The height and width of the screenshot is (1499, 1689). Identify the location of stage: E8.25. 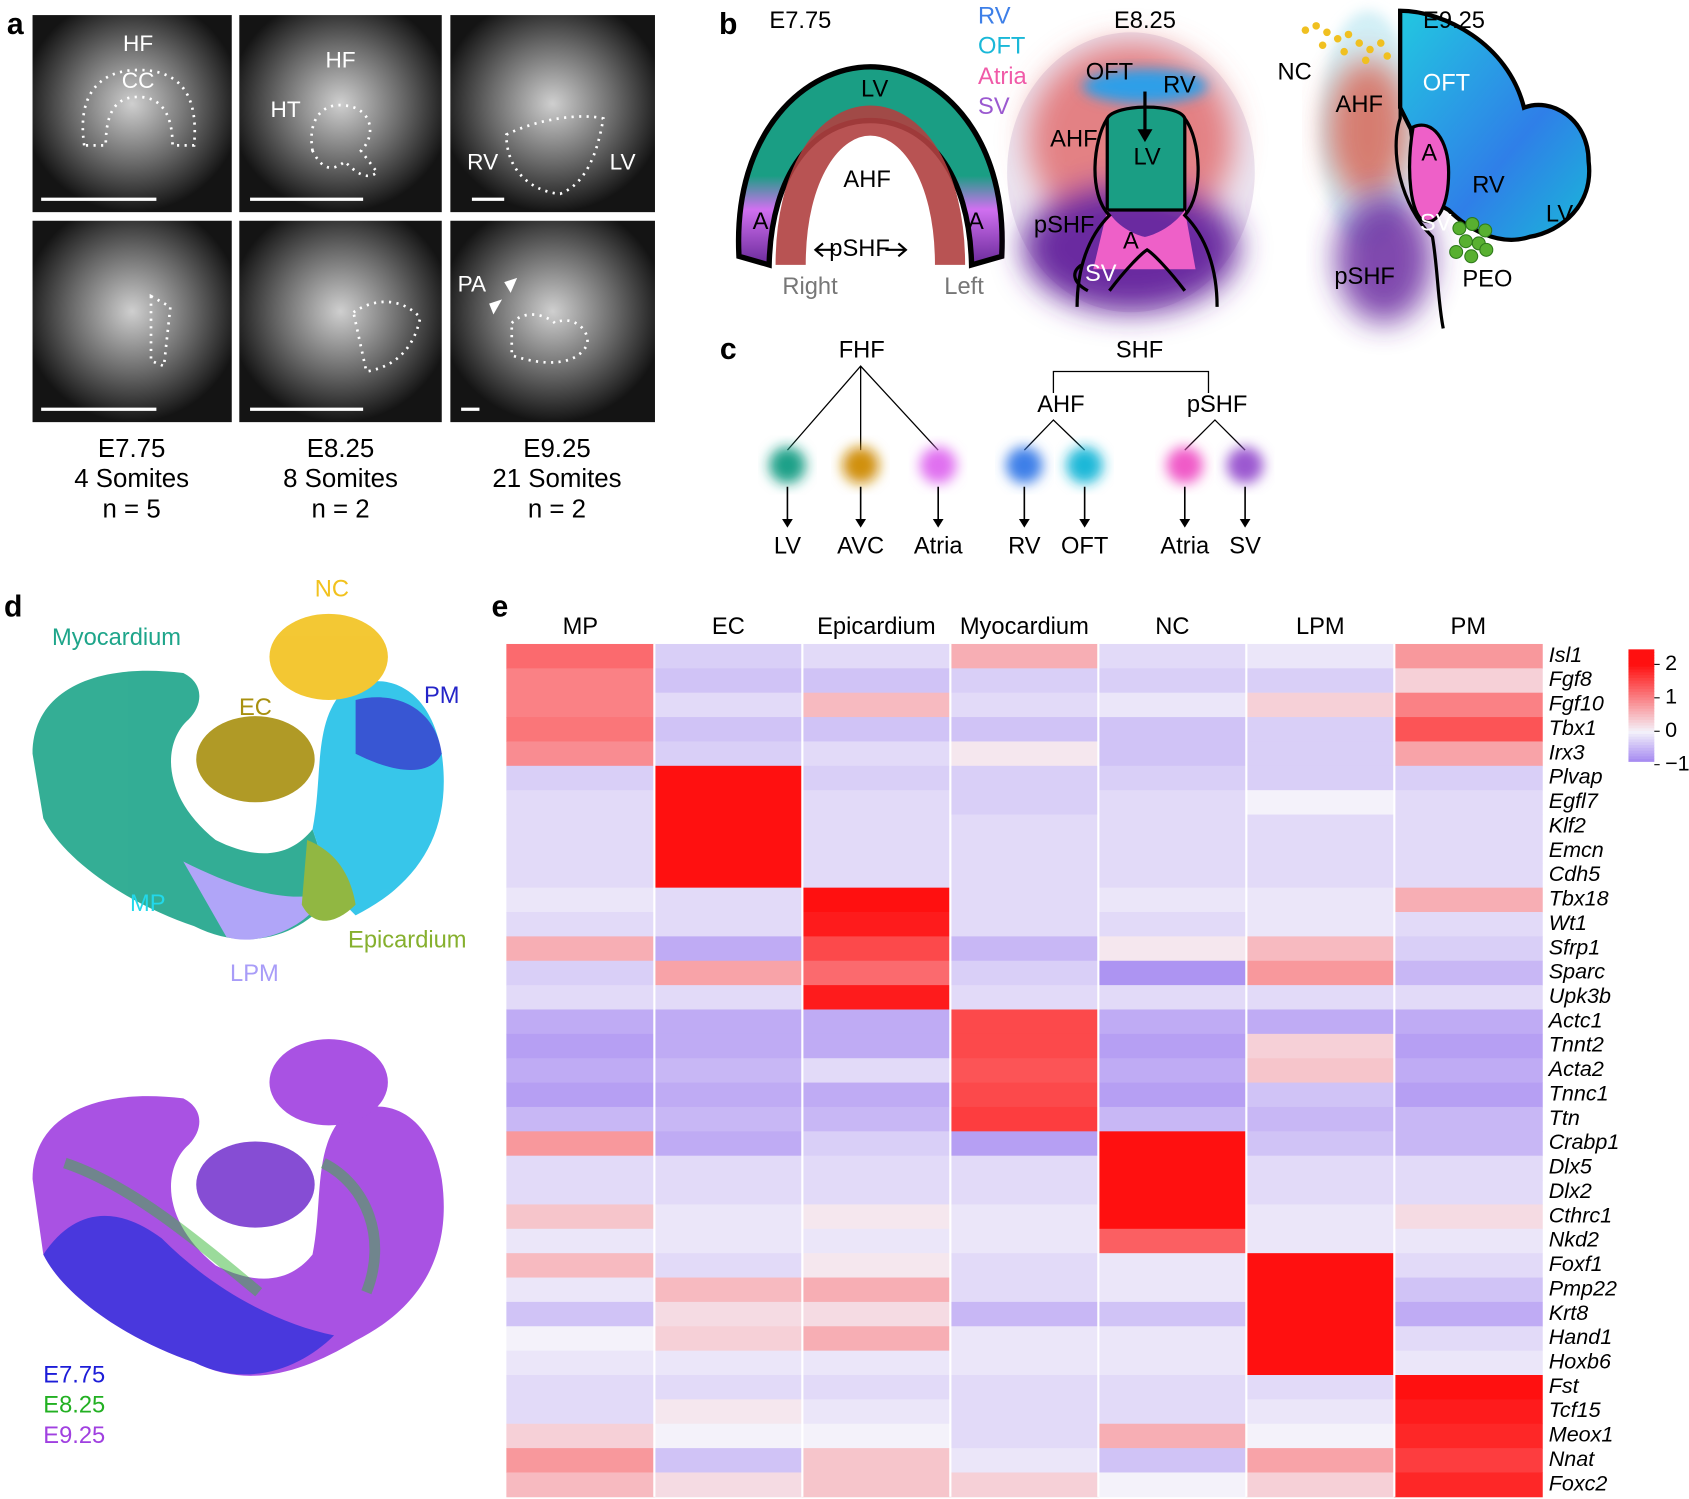
(341, 449).